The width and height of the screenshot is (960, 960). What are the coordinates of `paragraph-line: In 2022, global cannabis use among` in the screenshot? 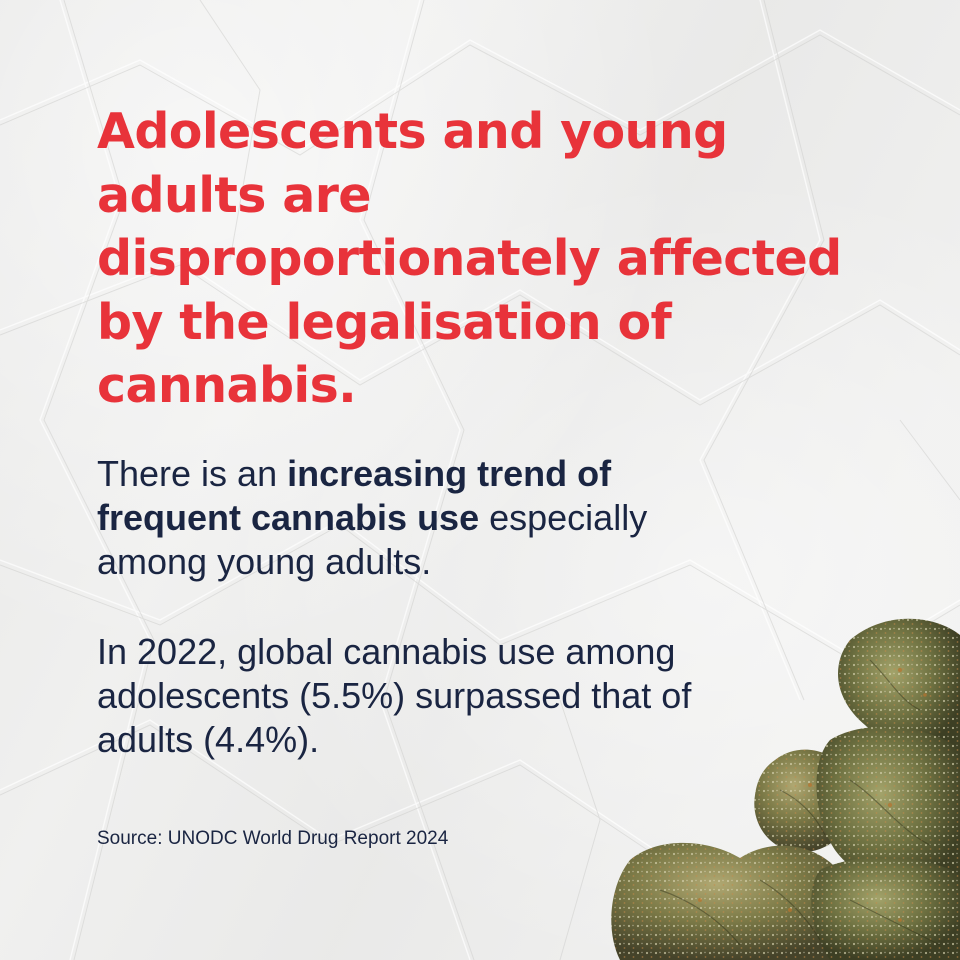 It's located at (386, 651).